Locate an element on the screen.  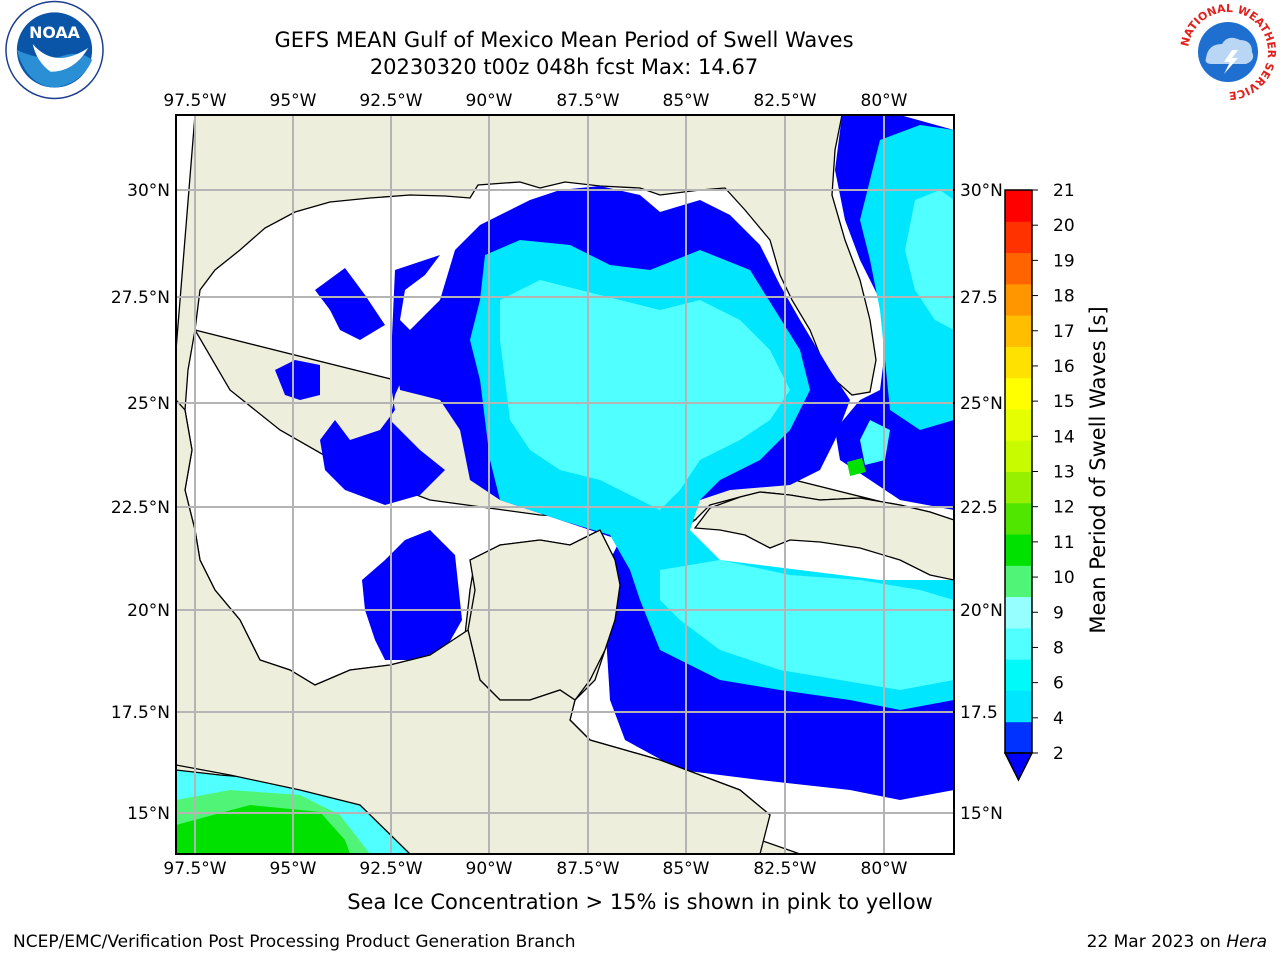
colorbar-tick-label: 11 is located at coordinates (1064, 543).